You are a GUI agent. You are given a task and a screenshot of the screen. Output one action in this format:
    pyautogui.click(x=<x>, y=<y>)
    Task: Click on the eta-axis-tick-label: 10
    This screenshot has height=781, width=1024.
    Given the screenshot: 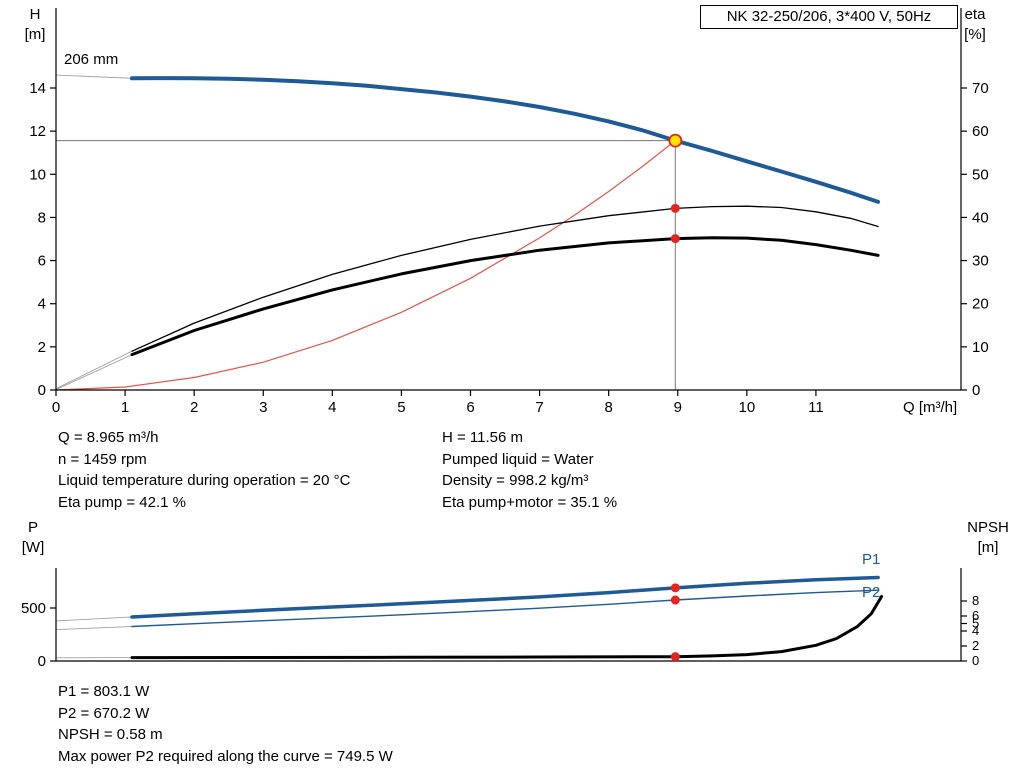 What is the action you would take?
    pyautogui.click(x=980, y=347)
    